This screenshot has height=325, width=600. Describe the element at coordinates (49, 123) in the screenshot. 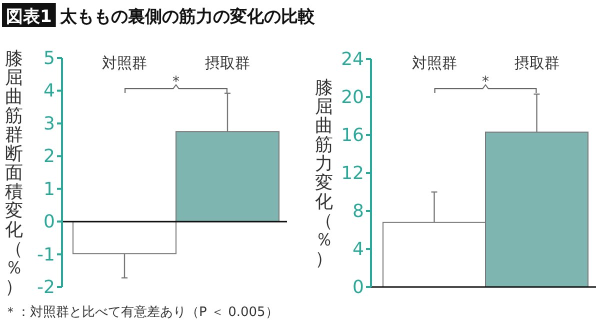

I see `y-tick-label: 3` at that location.